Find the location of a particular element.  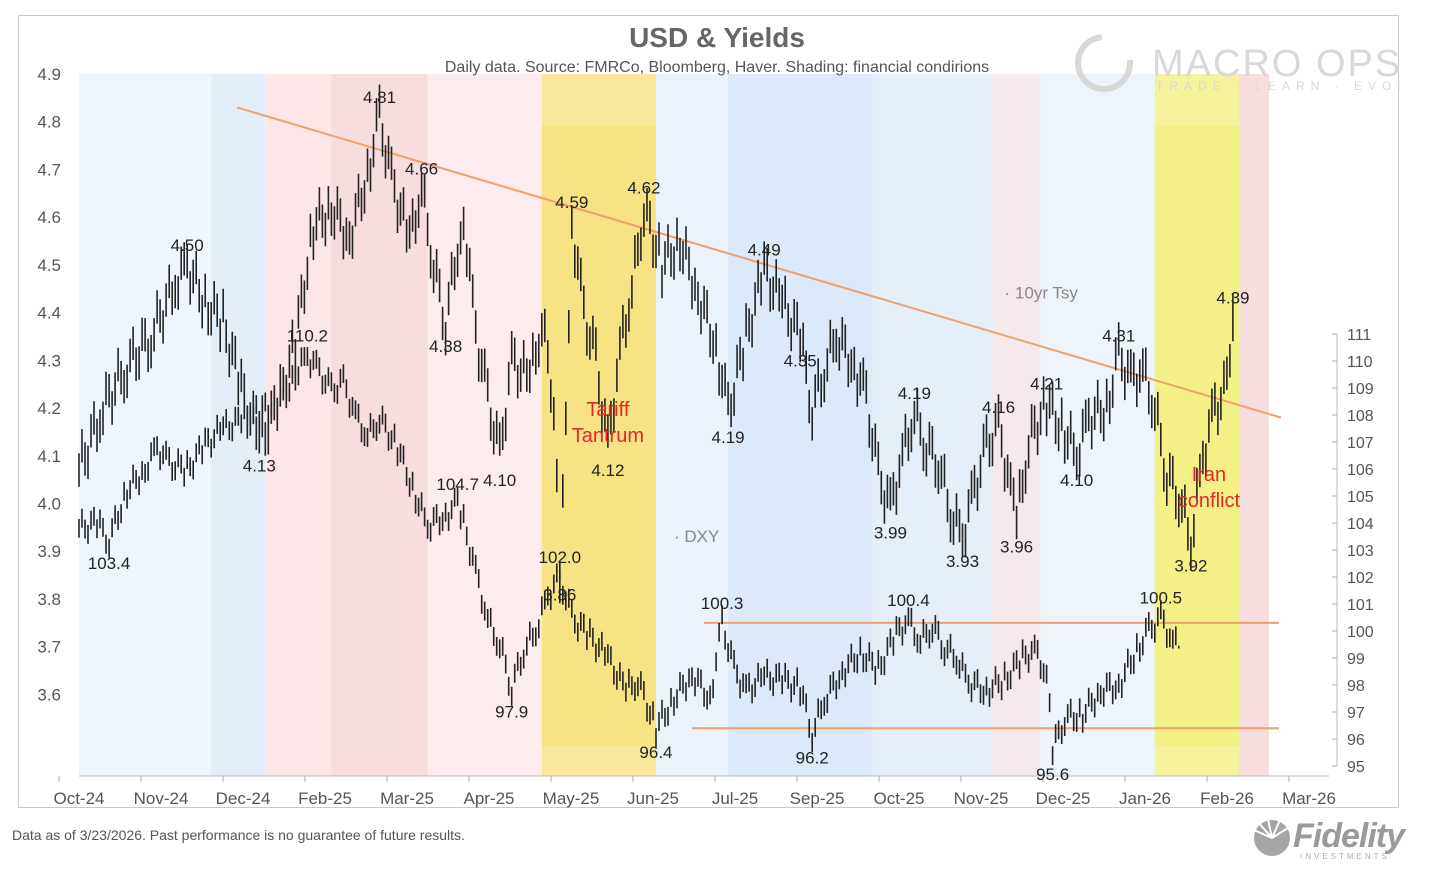

data-label: 4.21 is located at coordinates (1046, 383).